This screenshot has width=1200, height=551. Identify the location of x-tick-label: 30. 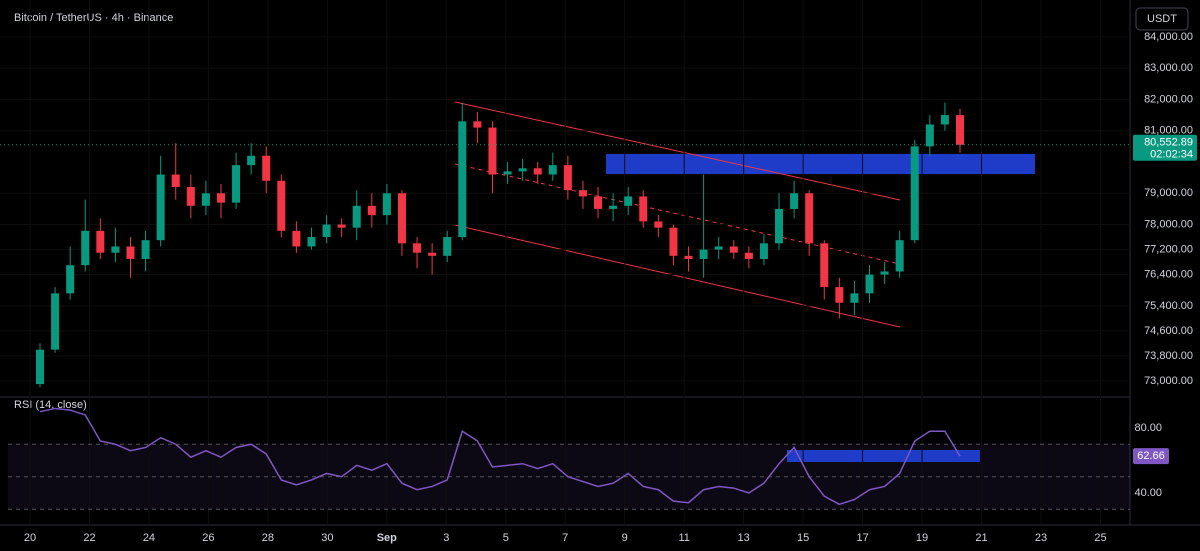
(327, 538).